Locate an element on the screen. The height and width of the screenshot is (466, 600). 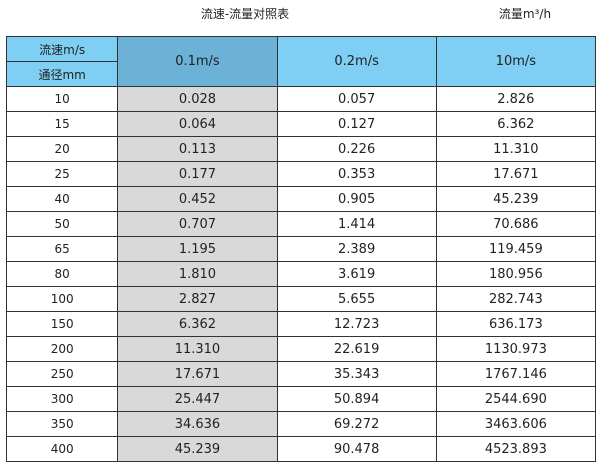
header-row: 通径mm is located at coordinates (300, 74).